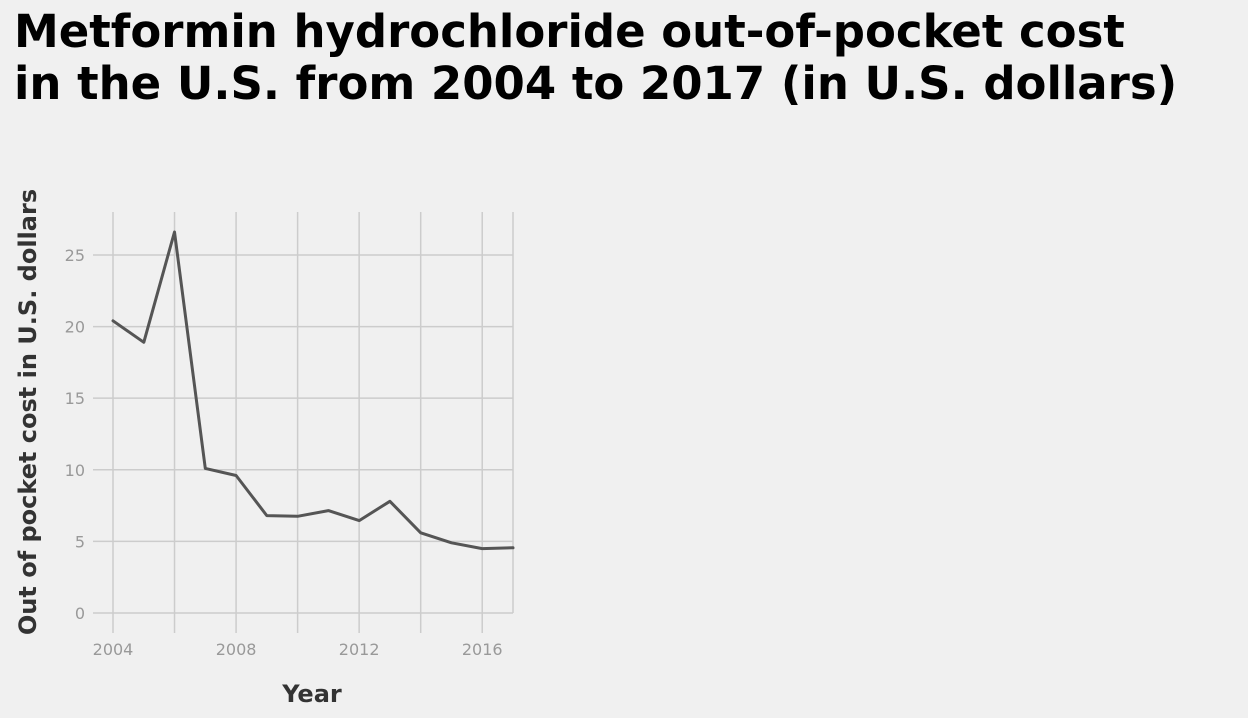 The width and height of the screenshot is (1248, 718). I want to click on x-tick-label: 2008, so click(236, 649).